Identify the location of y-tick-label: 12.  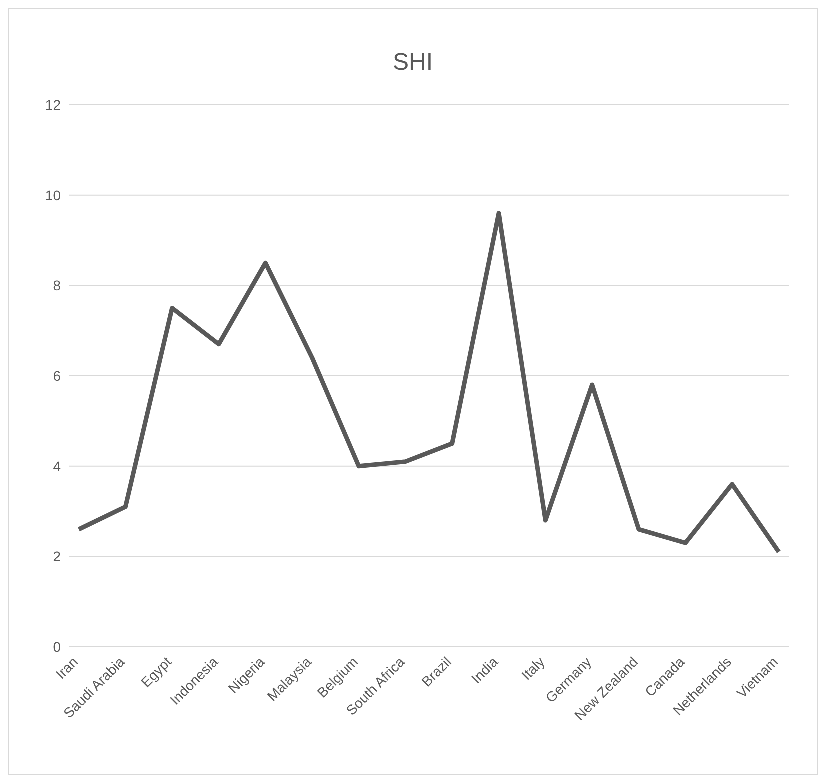
(53, 104).